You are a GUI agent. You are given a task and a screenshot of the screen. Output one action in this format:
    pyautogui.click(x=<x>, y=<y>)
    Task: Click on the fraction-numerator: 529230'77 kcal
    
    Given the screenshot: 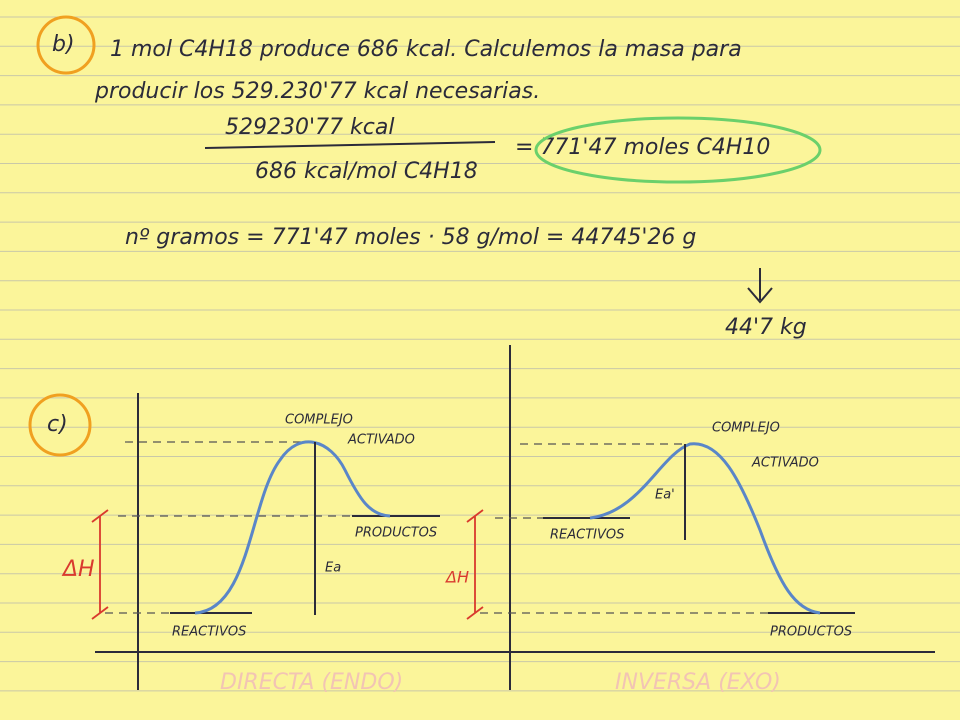 What is the action you would take?
    pyautogui.click(x=309, y=127)
    